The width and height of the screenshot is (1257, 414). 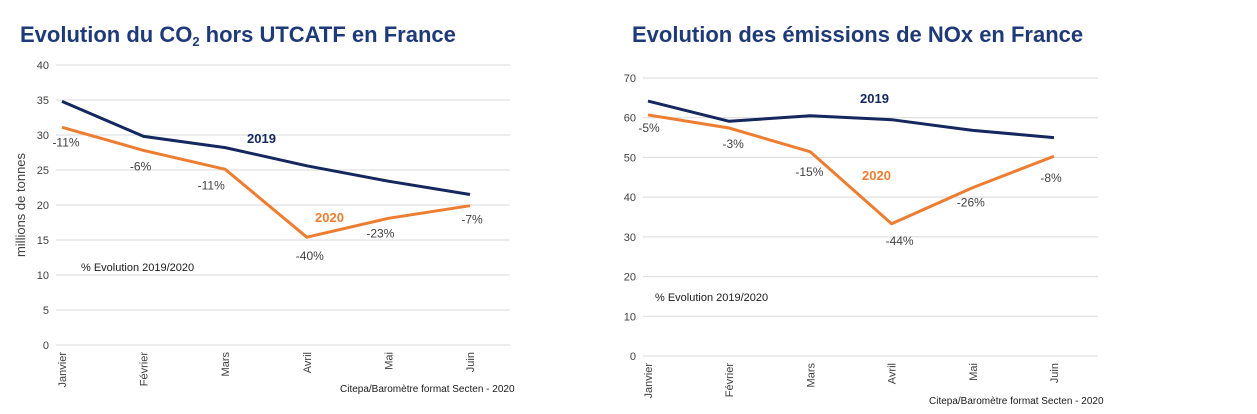 What do you see at coordinates (900, 241) in the screenshot?
I see `data-label: -44%` at bounding box center [900, 241].